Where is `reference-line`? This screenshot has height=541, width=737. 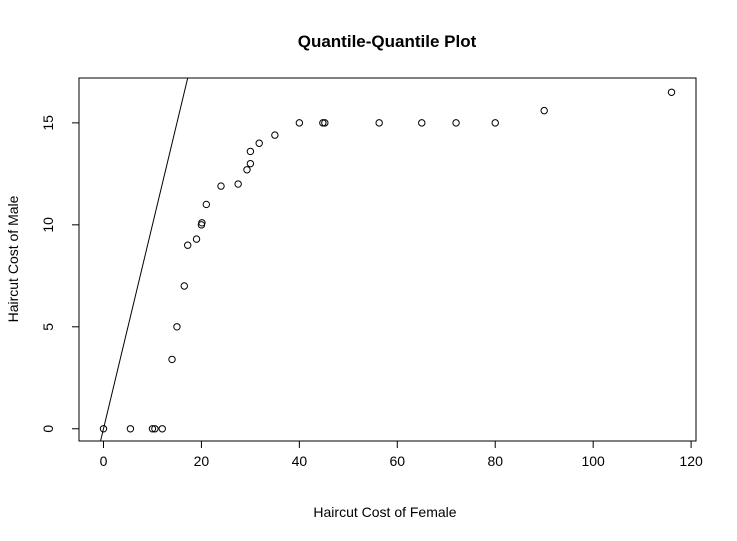 reference-line is located at coordinates (144, 259).